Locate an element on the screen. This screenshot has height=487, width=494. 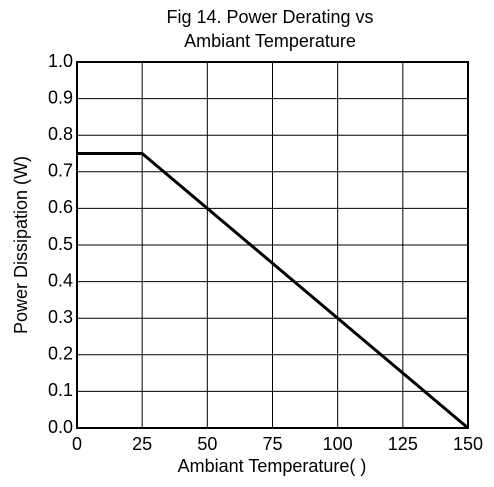
x-tick-label: 50 is located at coordinates (207, 444).